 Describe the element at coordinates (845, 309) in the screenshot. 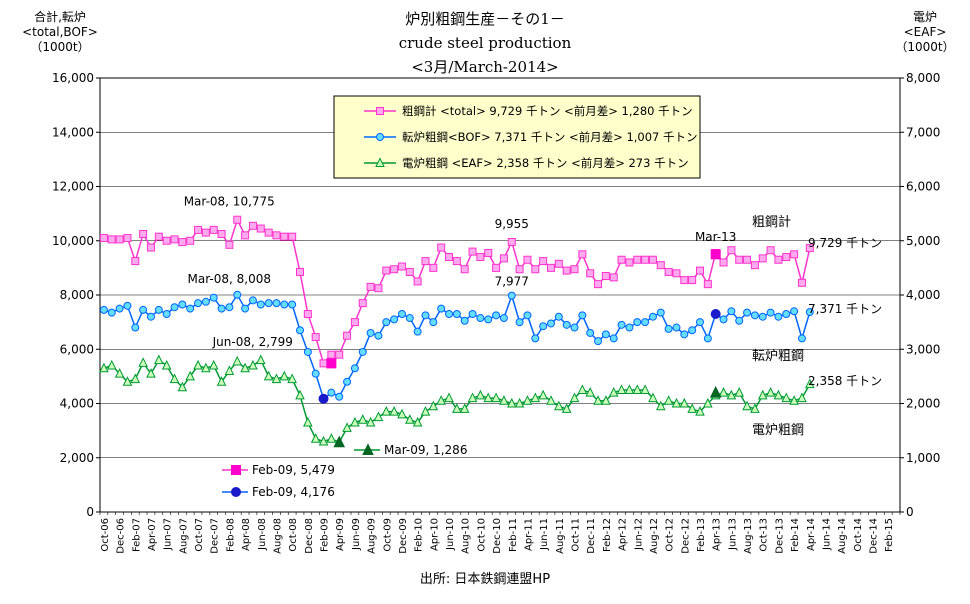

I see `end-value-label: 7,371 千トン` at that location.